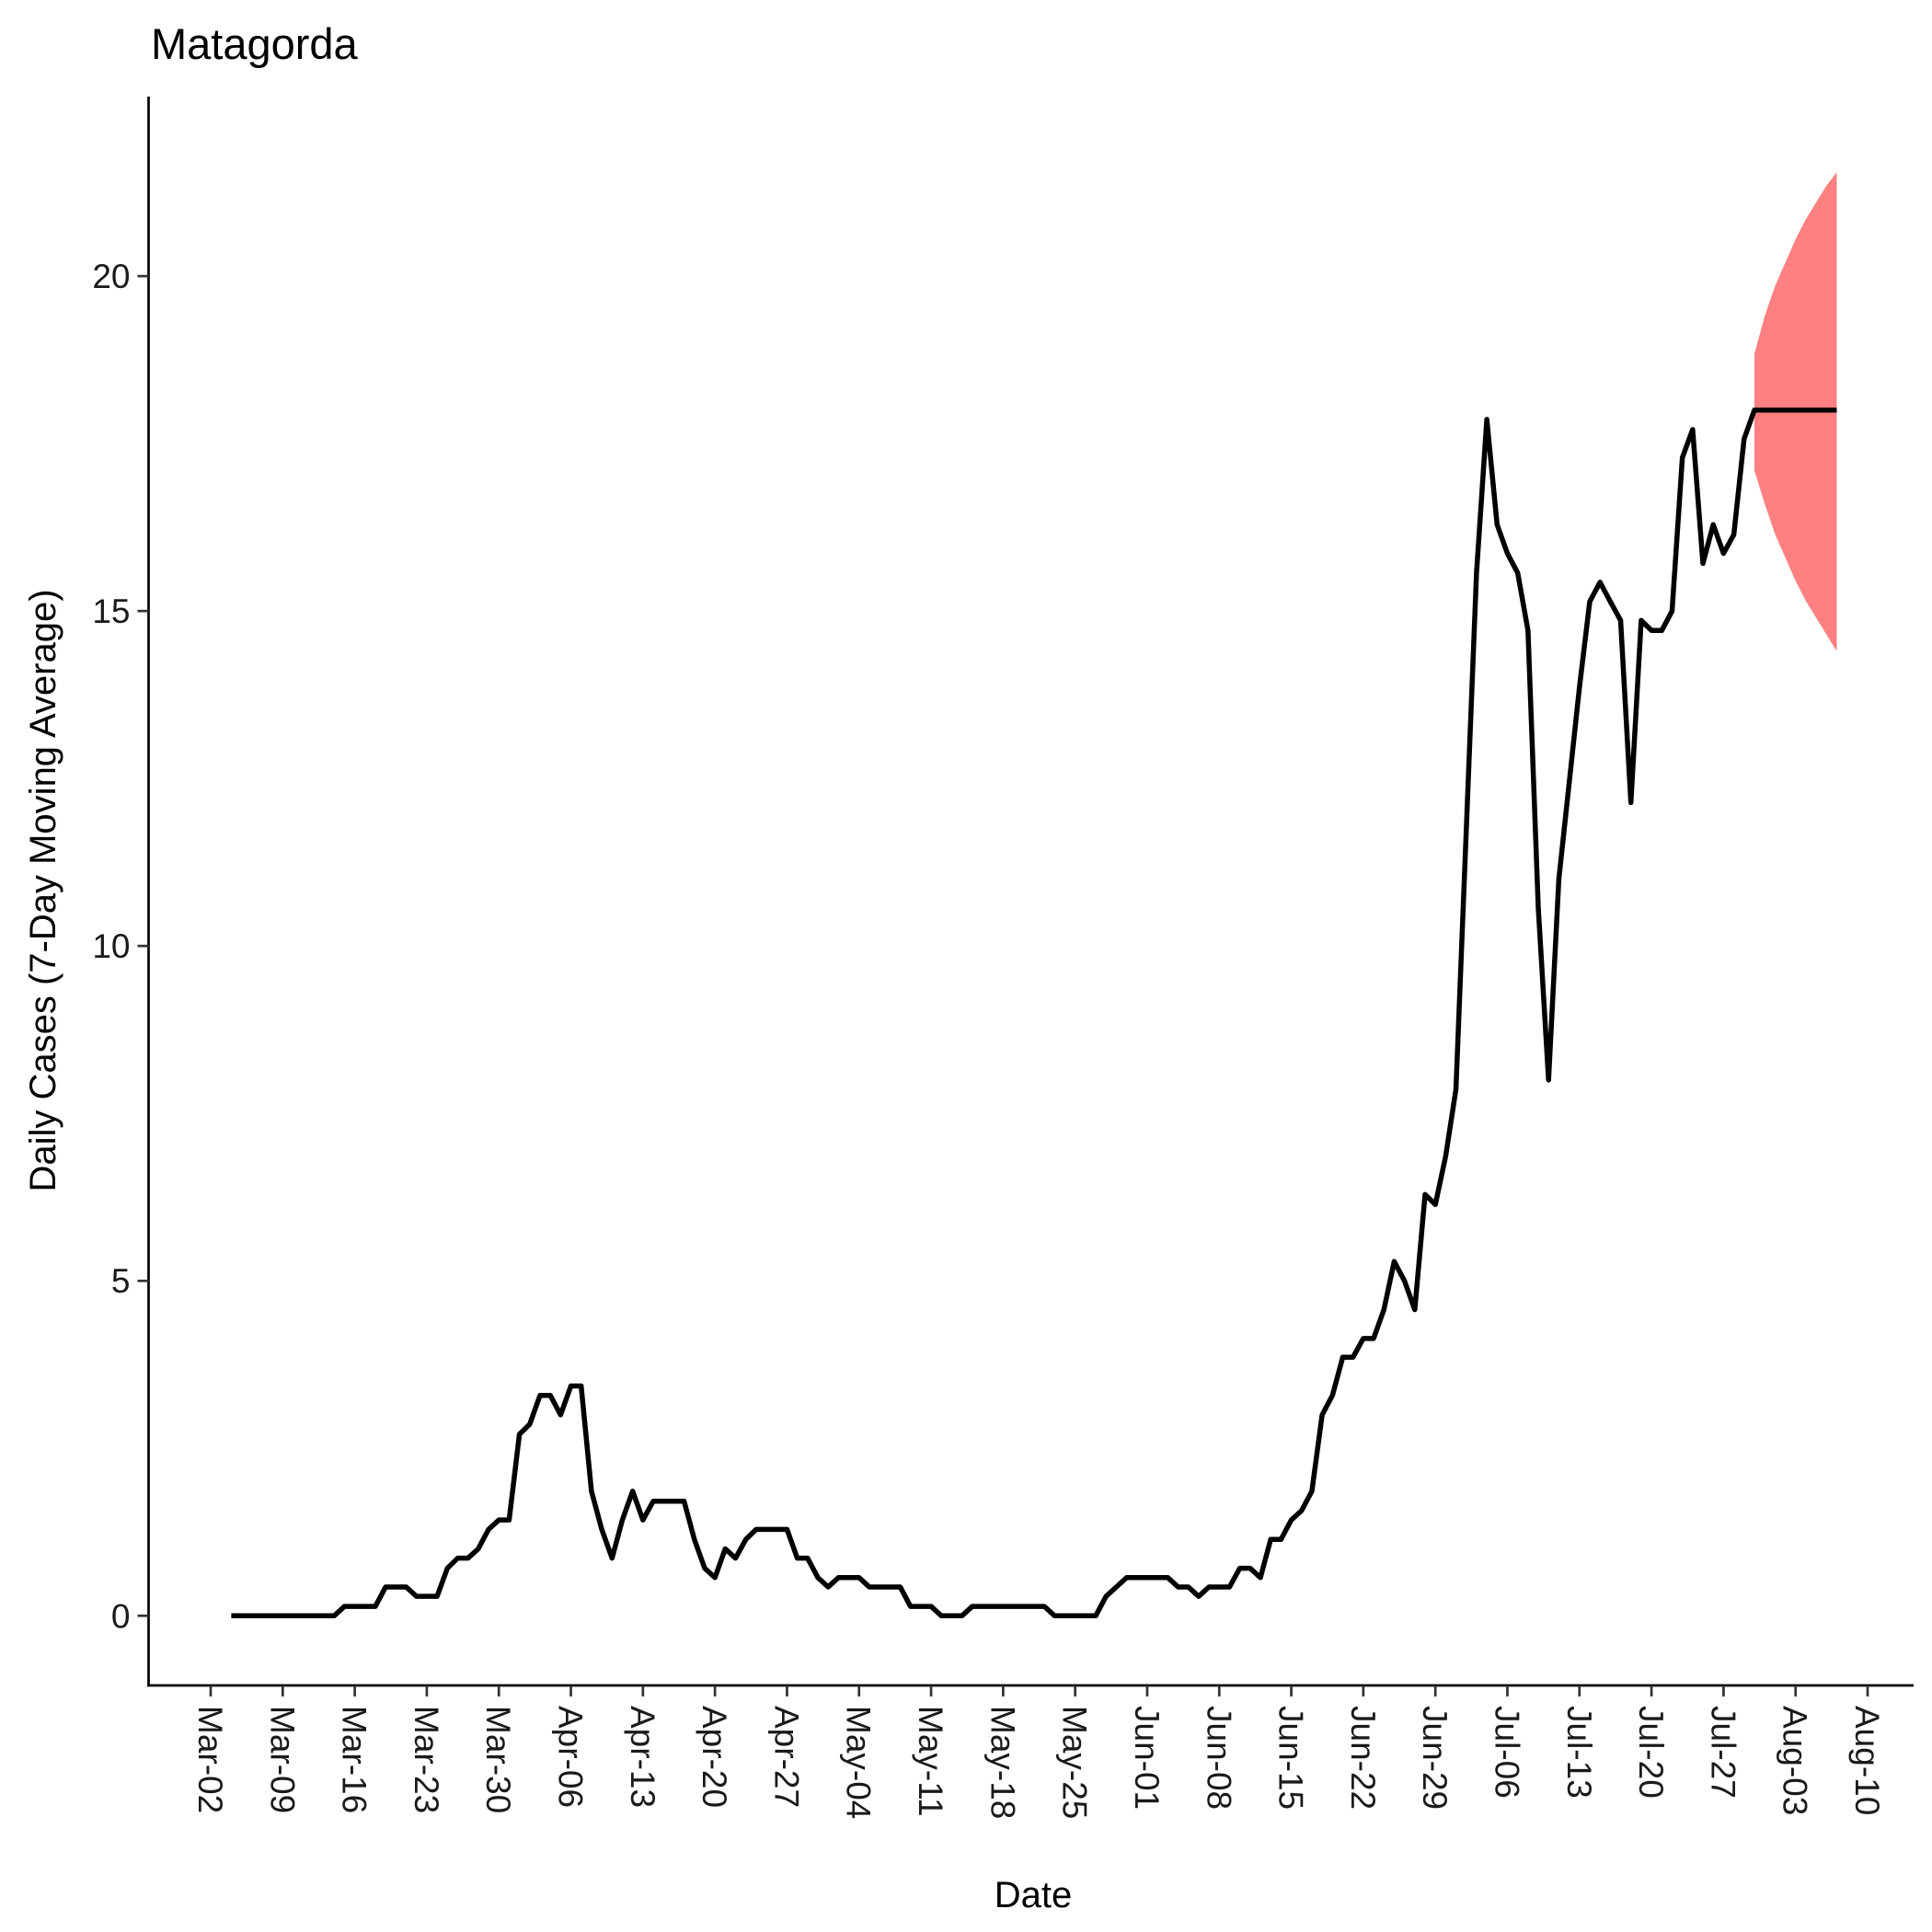  Describe the element at coordinates (1435, 1758) in the screenshot. I see `x-tick-label: Jun-29` at that location.